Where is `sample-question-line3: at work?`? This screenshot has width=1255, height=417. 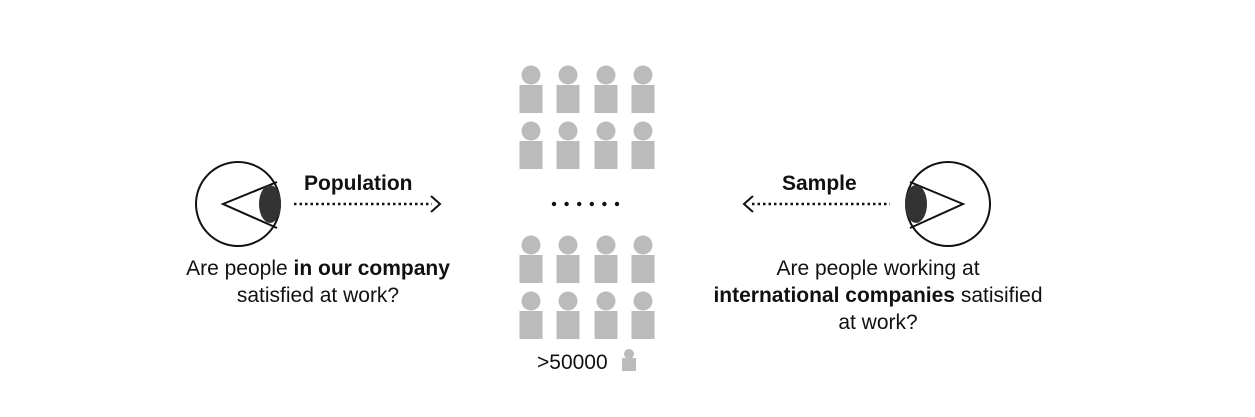
sample-question-line3: at work? is located at coordinates (878, 322).